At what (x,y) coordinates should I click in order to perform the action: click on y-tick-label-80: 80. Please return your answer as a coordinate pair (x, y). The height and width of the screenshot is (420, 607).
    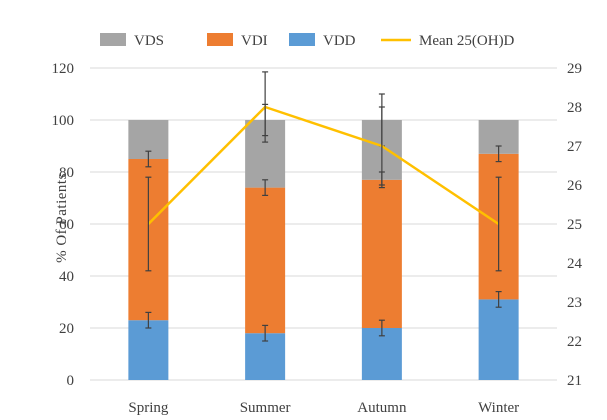
    Looking at the image, I should click on (66, 173).